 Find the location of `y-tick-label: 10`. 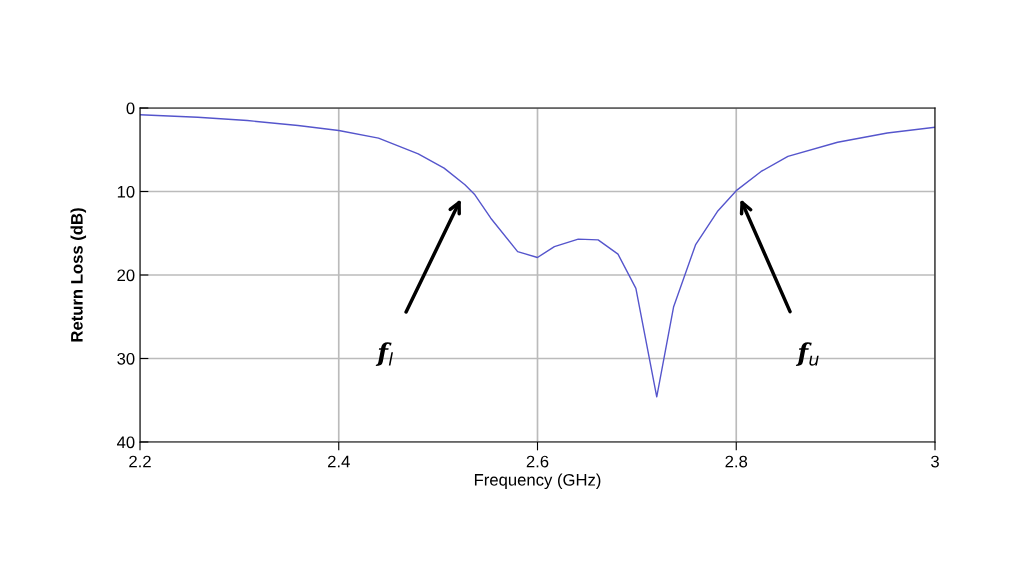

y-tick-label: 10 is located at coordinates (126, 191).